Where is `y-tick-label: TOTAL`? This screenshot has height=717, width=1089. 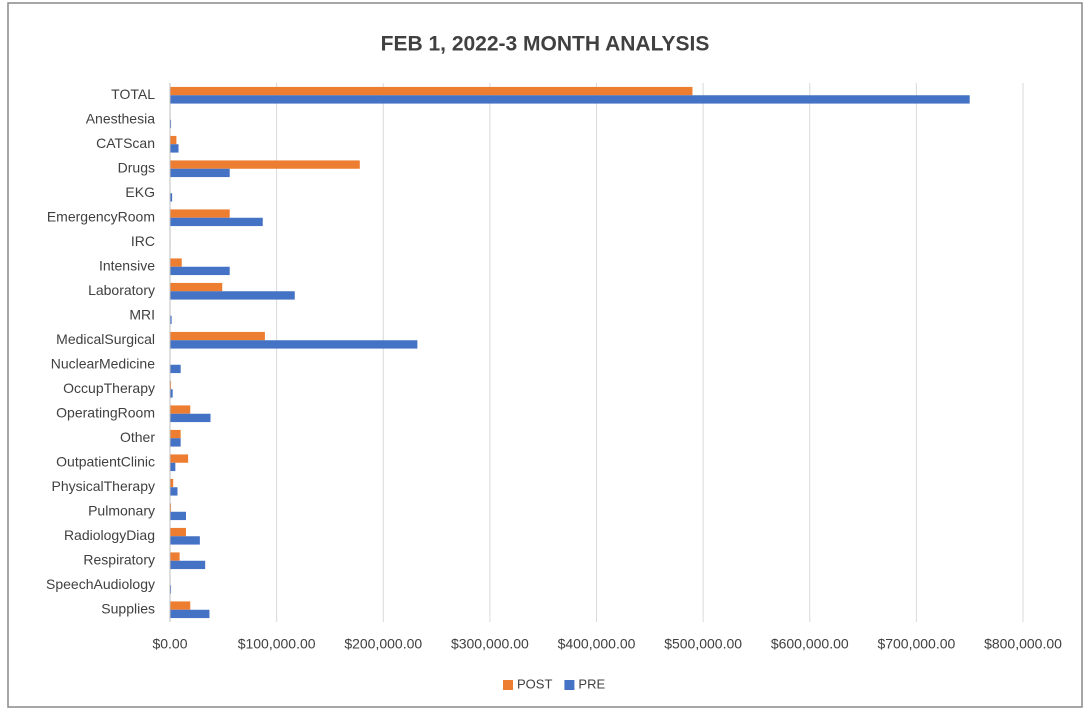 y-tick-label: TOTAL is located at coordinates (133, 94).